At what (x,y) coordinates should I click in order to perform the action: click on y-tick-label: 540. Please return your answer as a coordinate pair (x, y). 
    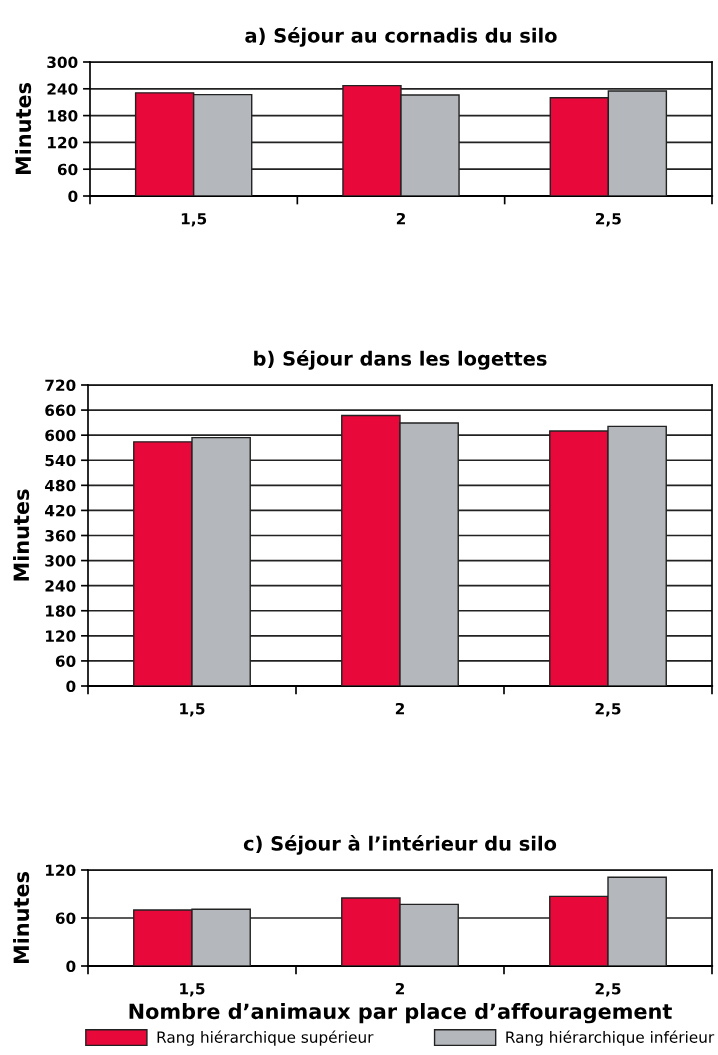
    Looking at the image, I should click on (60, 460).